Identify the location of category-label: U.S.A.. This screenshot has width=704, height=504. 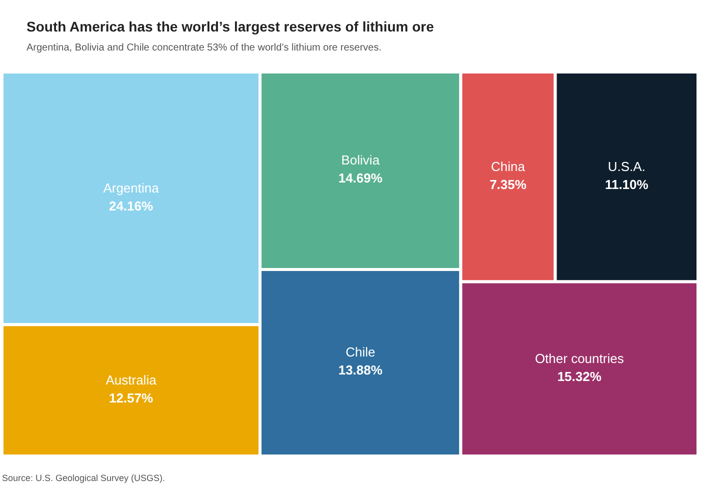
(627, 166).